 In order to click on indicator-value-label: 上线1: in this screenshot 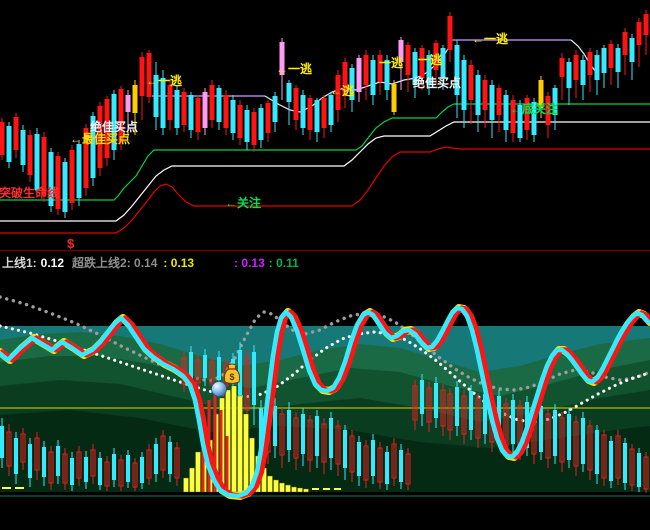, I will do `click(19, 263)`.